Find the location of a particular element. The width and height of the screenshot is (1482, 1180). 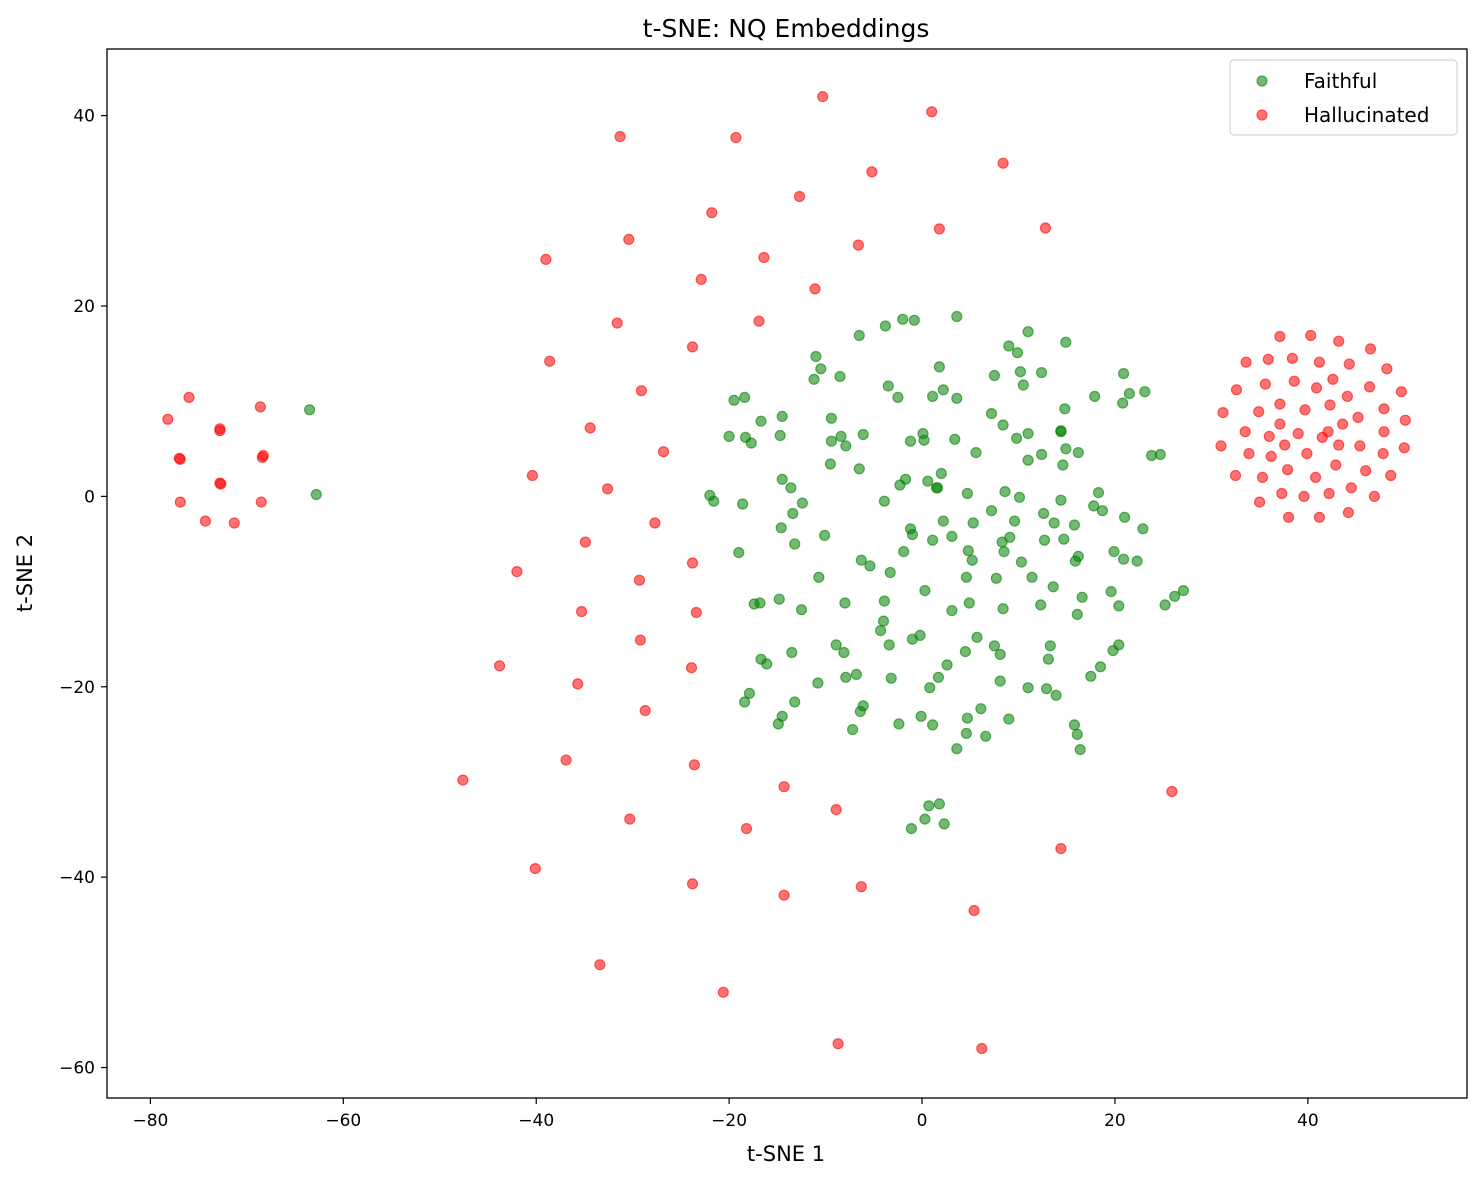

x-axis-ticks: −80 −60 −40 −20 0 20 40 is located at coordinates (725, 1114).